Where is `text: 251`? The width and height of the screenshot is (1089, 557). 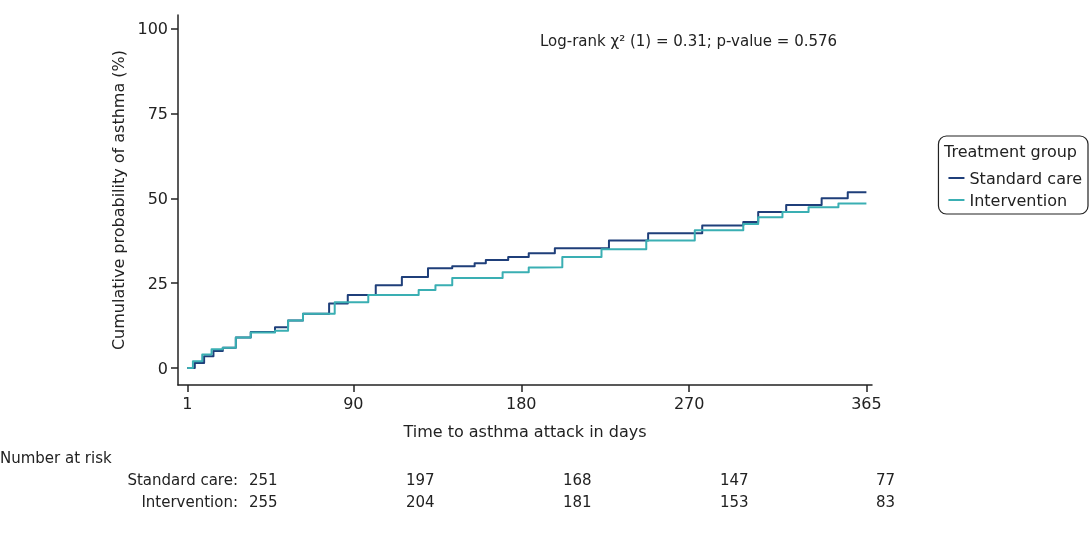
text: 251 is located at coordinates (263, 479).